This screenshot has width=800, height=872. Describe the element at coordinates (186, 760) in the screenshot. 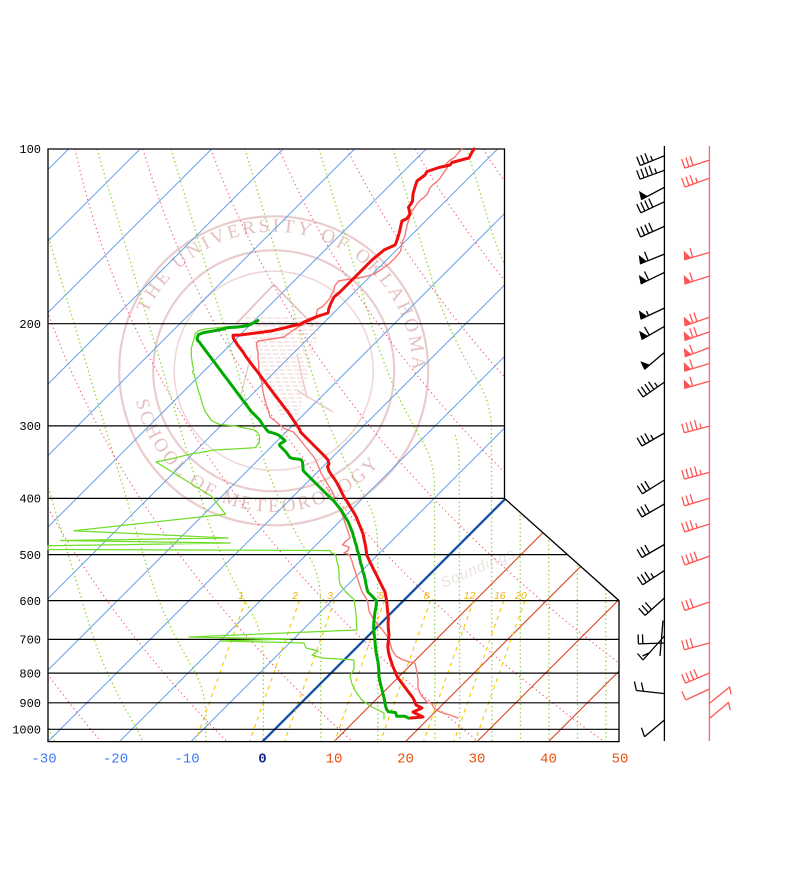

I see `svg-text: -10` at that location.